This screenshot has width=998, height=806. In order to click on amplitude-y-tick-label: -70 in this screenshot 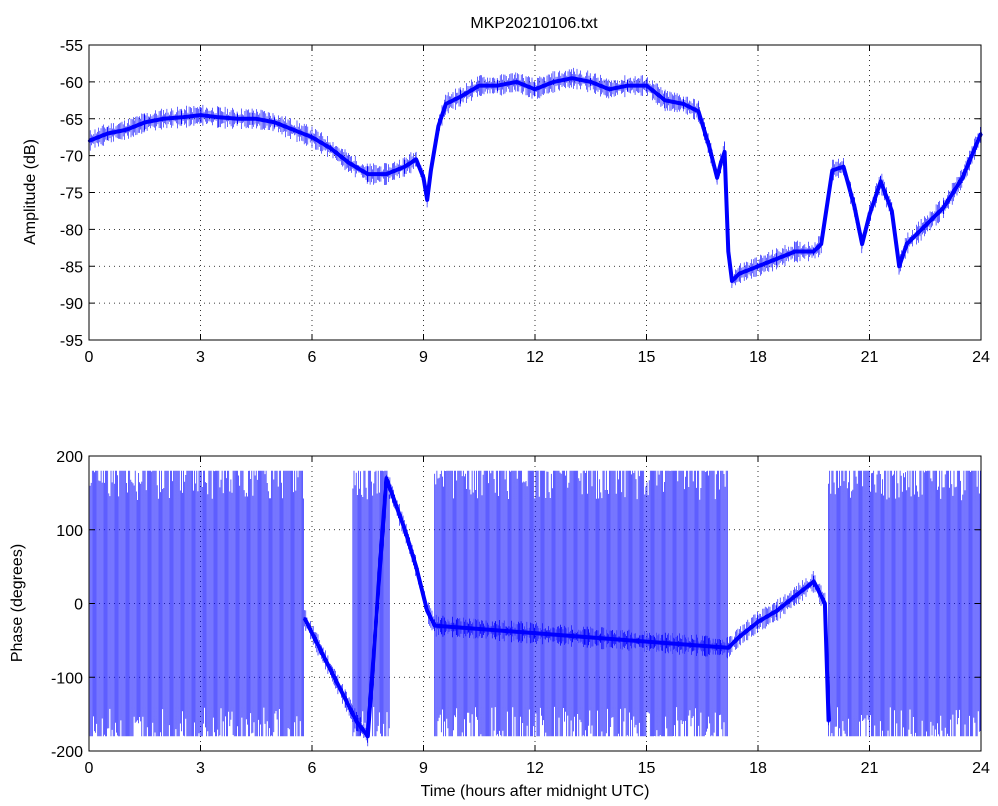, I will do `click(71, 157)`.